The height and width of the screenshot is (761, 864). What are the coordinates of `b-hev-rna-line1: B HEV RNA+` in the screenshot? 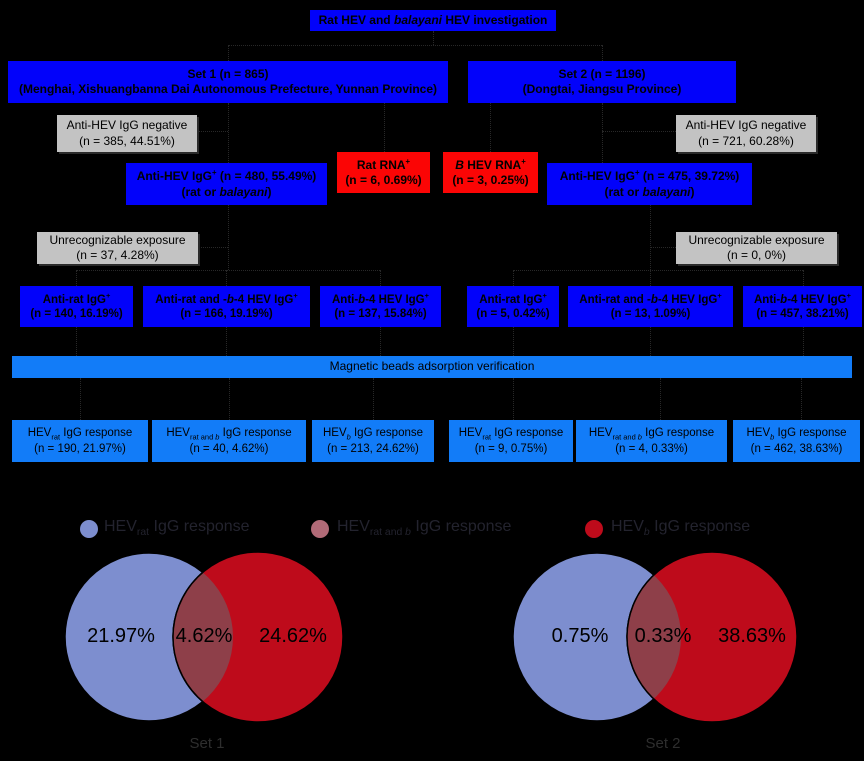 It's located at (490, 164).